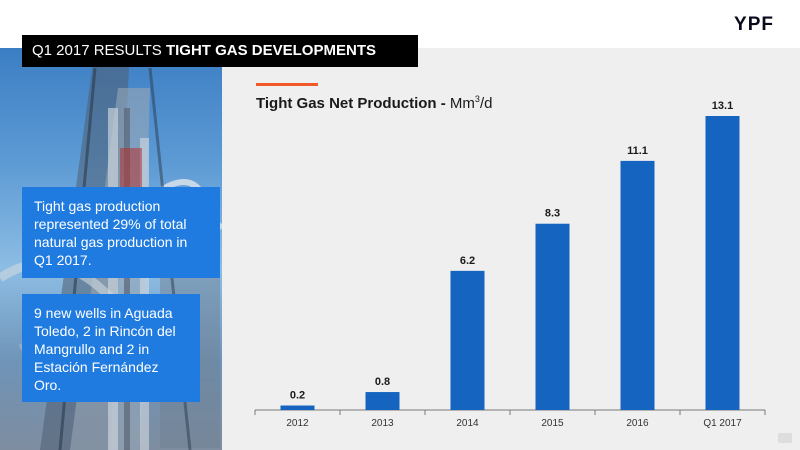 Image resolution: width=800 pixels, height=450 pixels. Describe the element at coordinates (637, 423) in the screenshot. I see `x-tick-label: 2016` at that location.